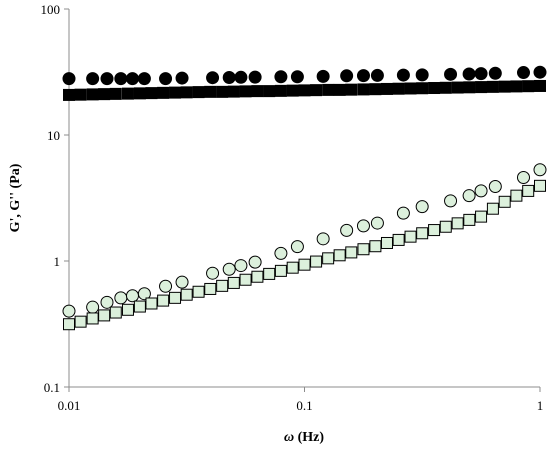  Describe the element at coordinates (309, 437) in the screenshot. I see `x-axis-title-unit: (Hz)` at that location.